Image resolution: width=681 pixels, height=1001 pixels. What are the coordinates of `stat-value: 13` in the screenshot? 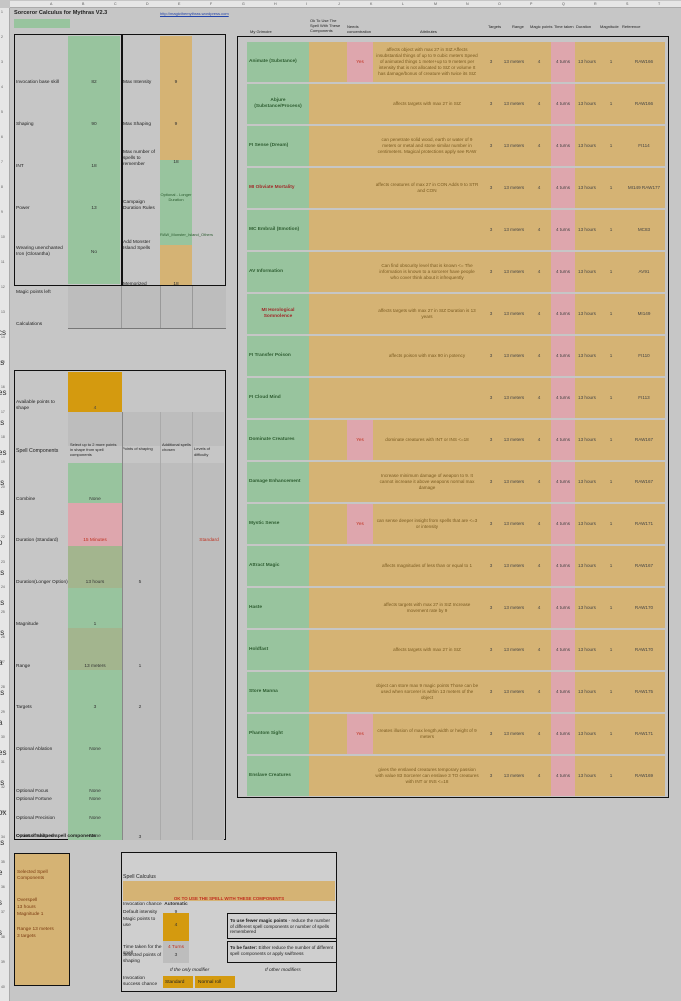 It's located at (94, 208).